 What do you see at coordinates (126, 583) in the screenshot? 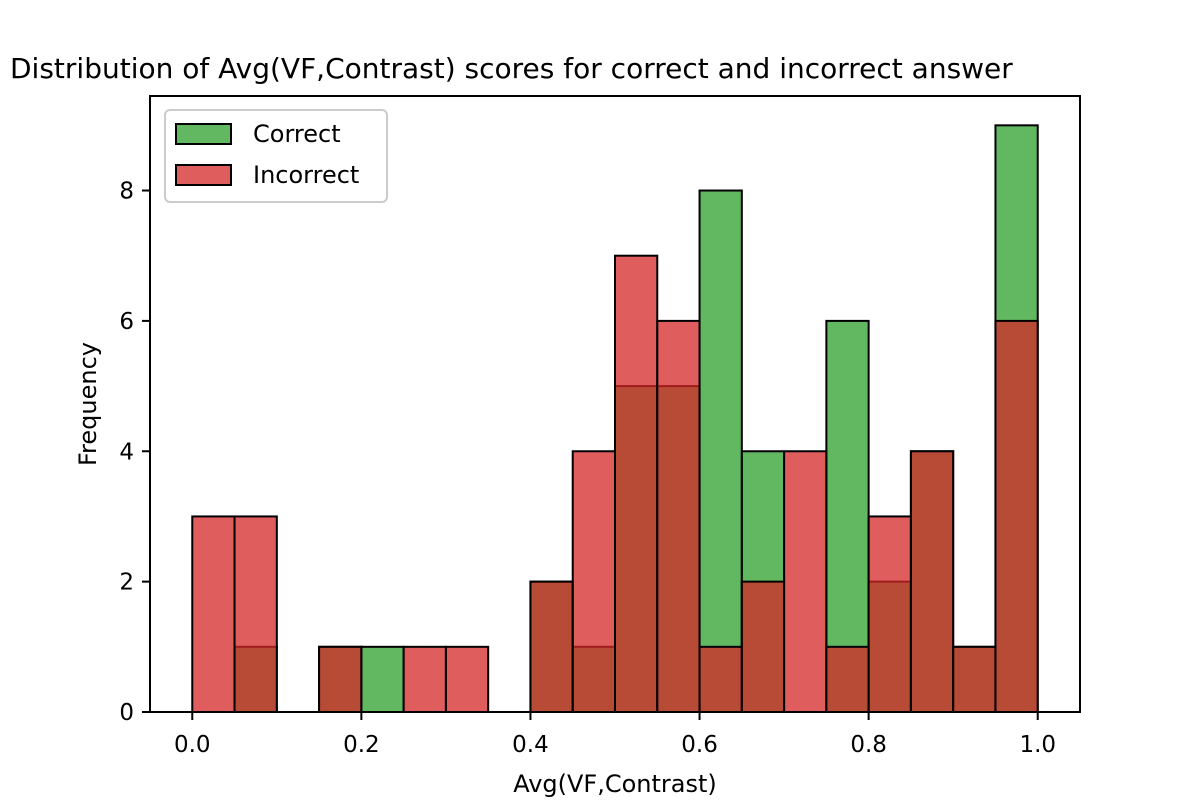
I see `y-tick-label: 2` at bounding box center [126, 583].